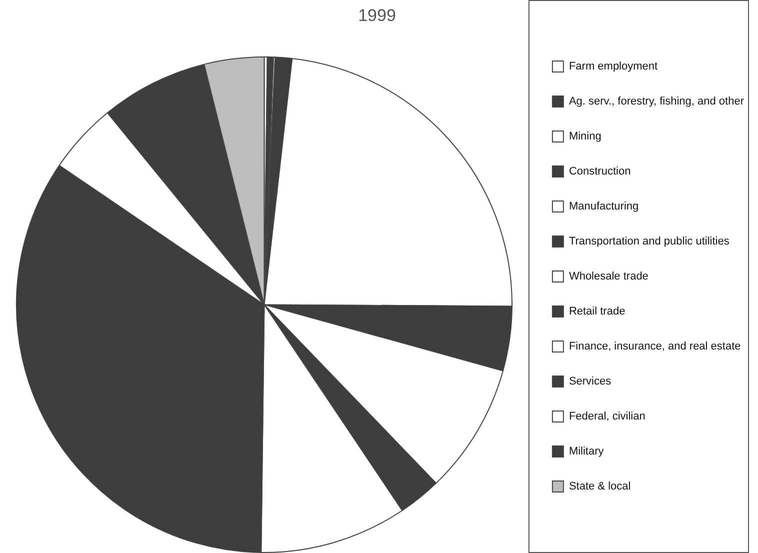 This screenshot has height=553, width=758. What do you see at coordinates (597, 312) in the screenshot?
I see `legend-label: Retail trade` at bounding box center [597, 312].